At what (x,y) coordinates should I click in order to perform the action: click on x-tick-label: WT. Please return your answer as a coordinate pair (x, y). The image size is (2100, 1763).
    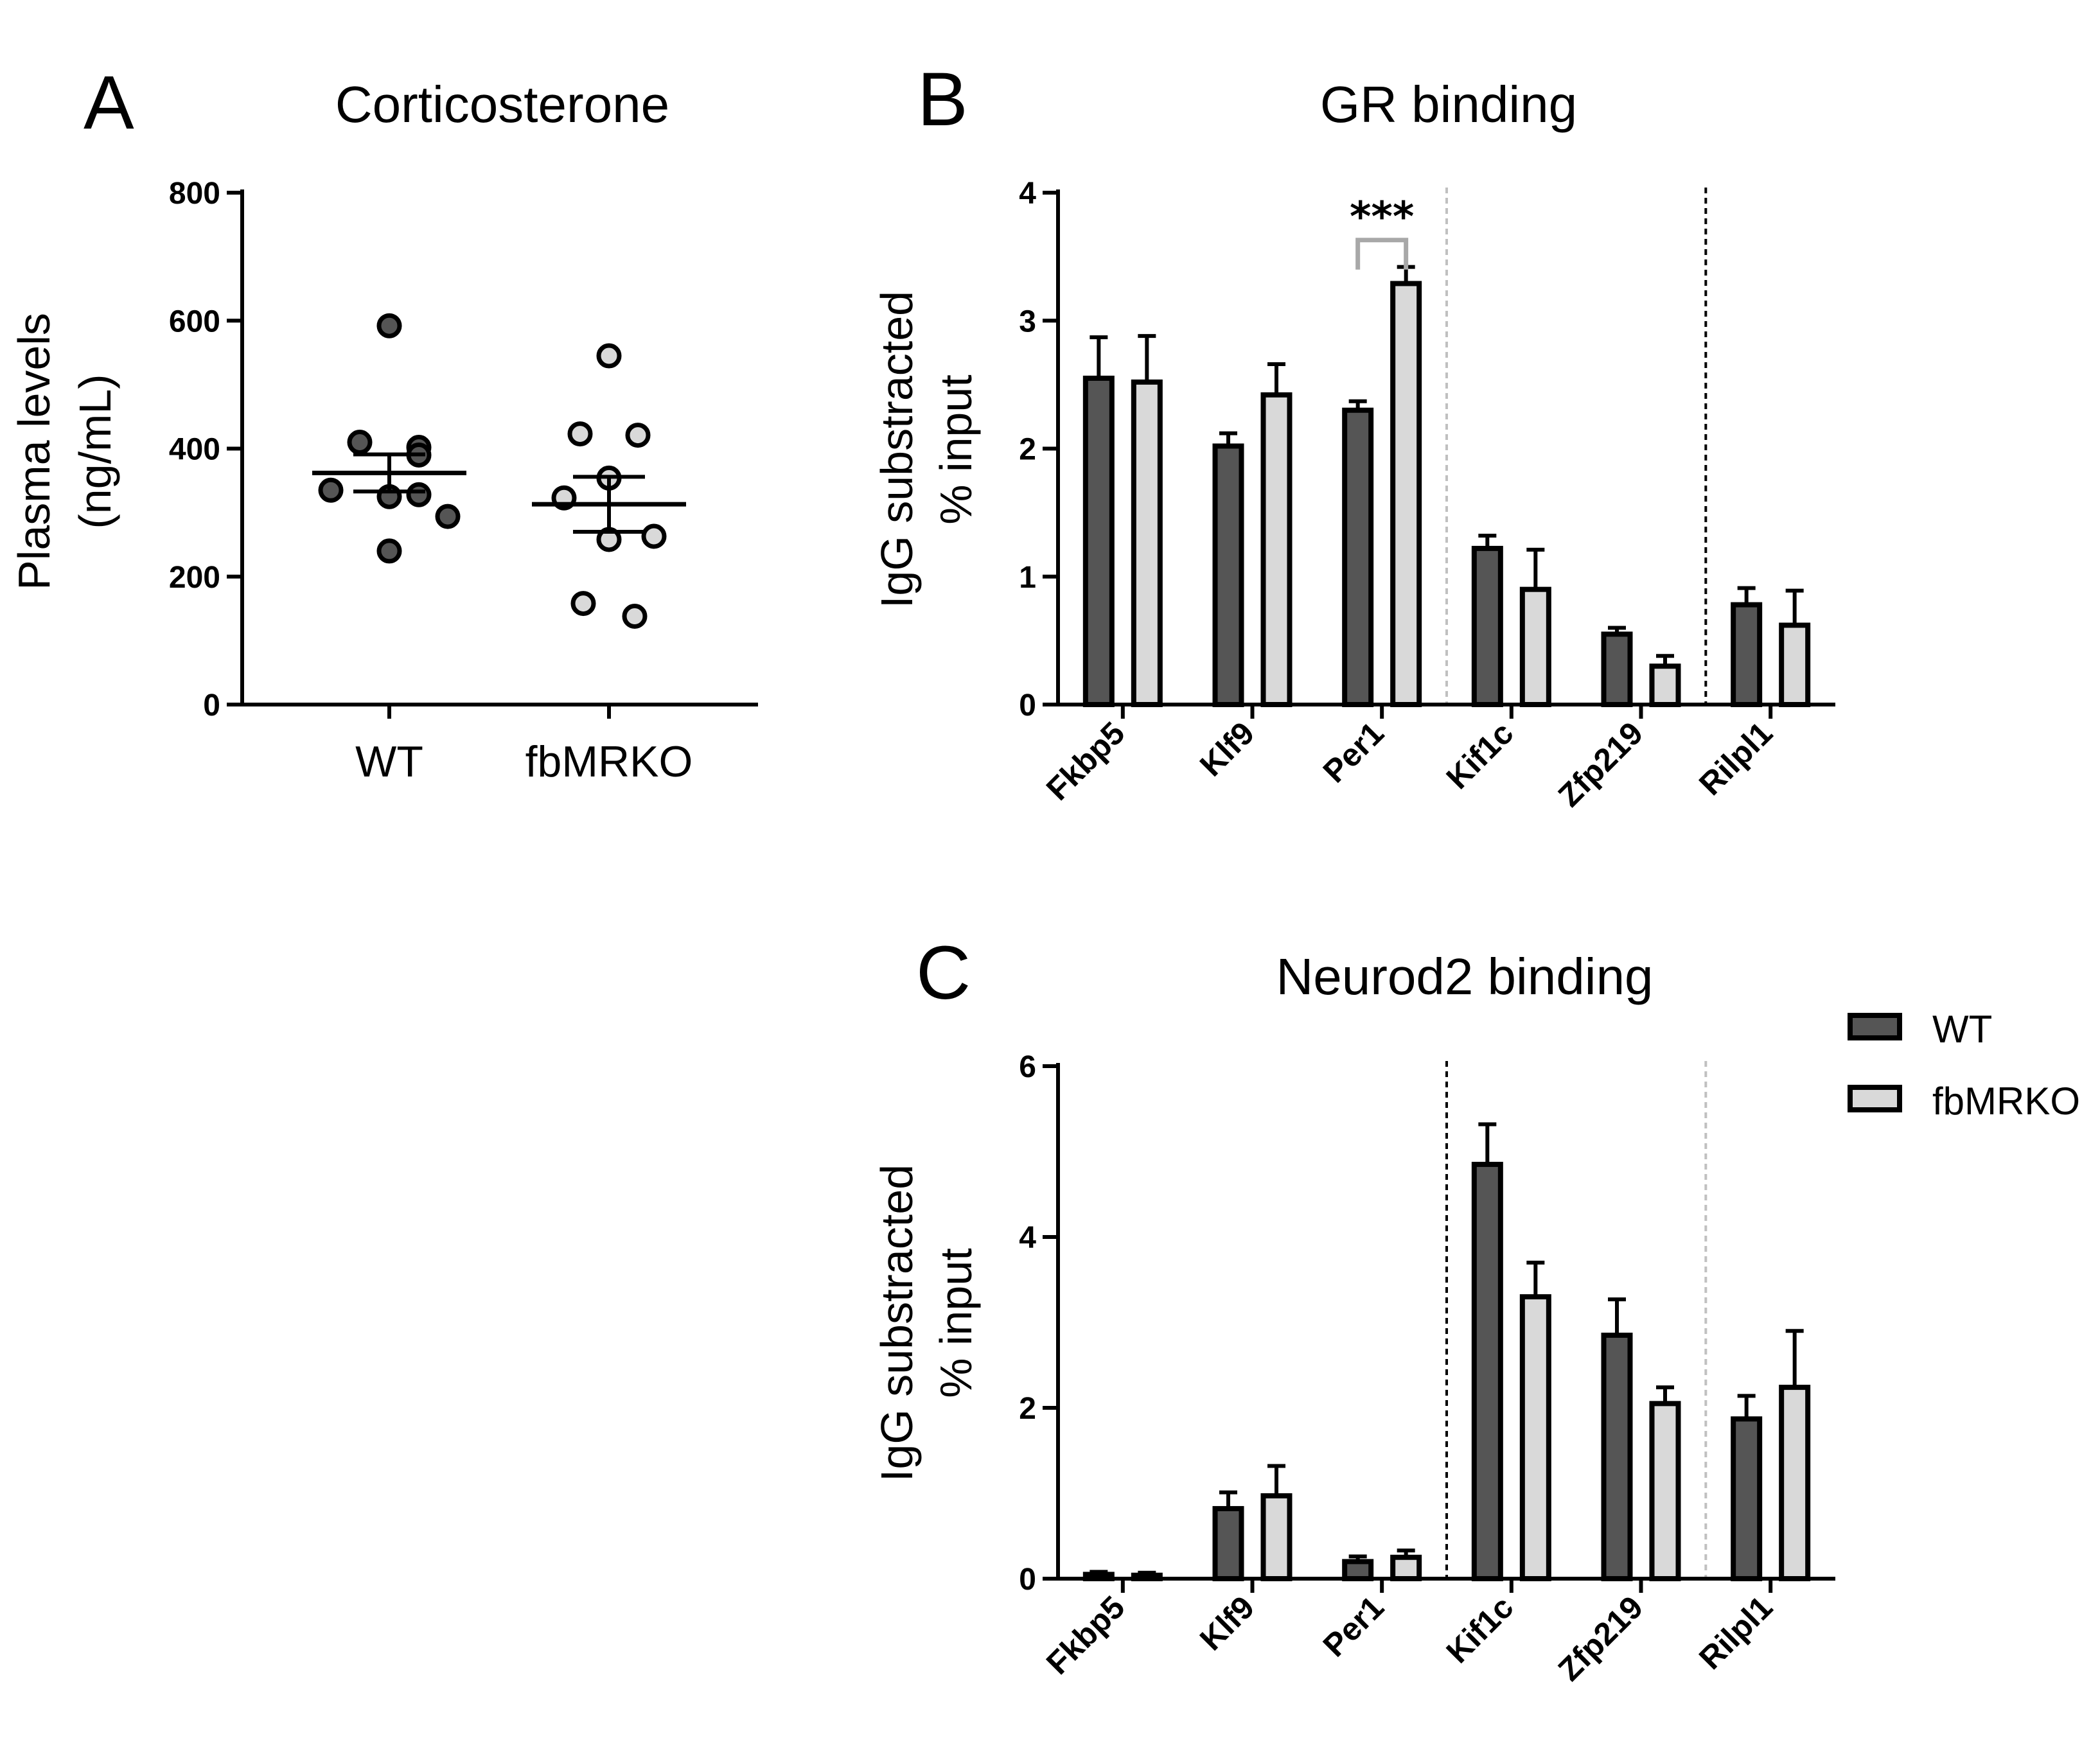
    Looking at the image, I should click on (389, 761).